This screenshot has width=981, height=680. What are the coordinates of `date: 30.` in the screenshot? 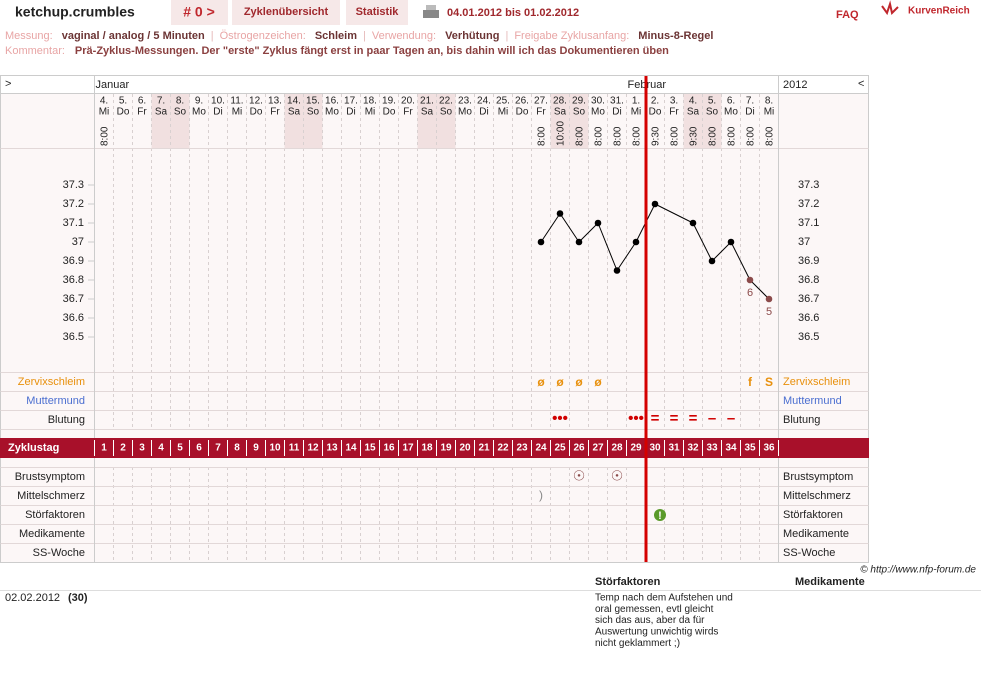 It's located at (598, 101).